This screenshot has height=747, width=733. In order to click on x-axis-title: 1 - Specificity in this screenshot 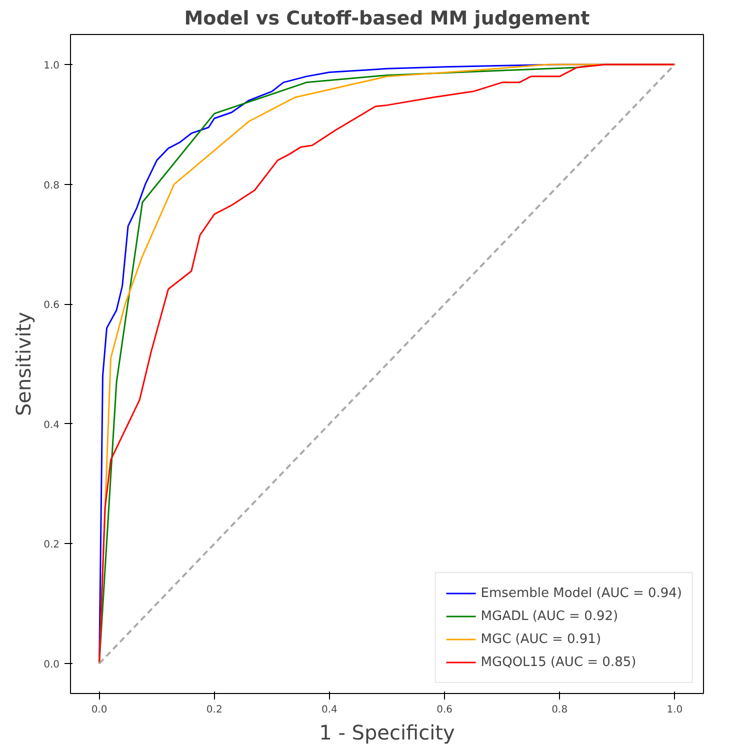, I will do `click(387, 732)`.